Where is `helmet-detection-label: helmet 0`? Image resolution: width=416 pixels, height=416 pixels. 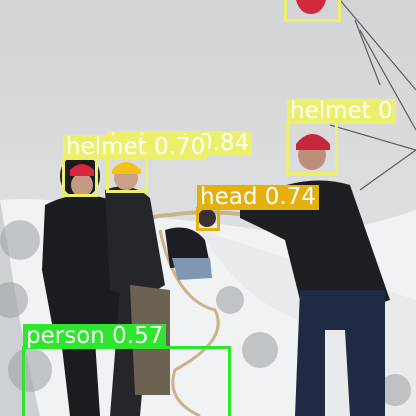
helmet-detection-label: helmet 0 is located at coordinates (341, 111).